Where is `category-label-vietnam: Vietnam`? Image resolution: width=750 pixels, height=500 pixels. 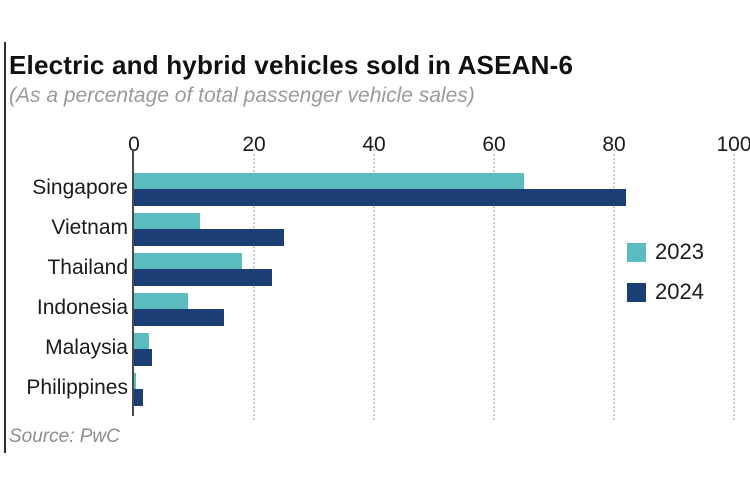
category-label-vietnam: Vietnam is located at coordinates (89, 227).